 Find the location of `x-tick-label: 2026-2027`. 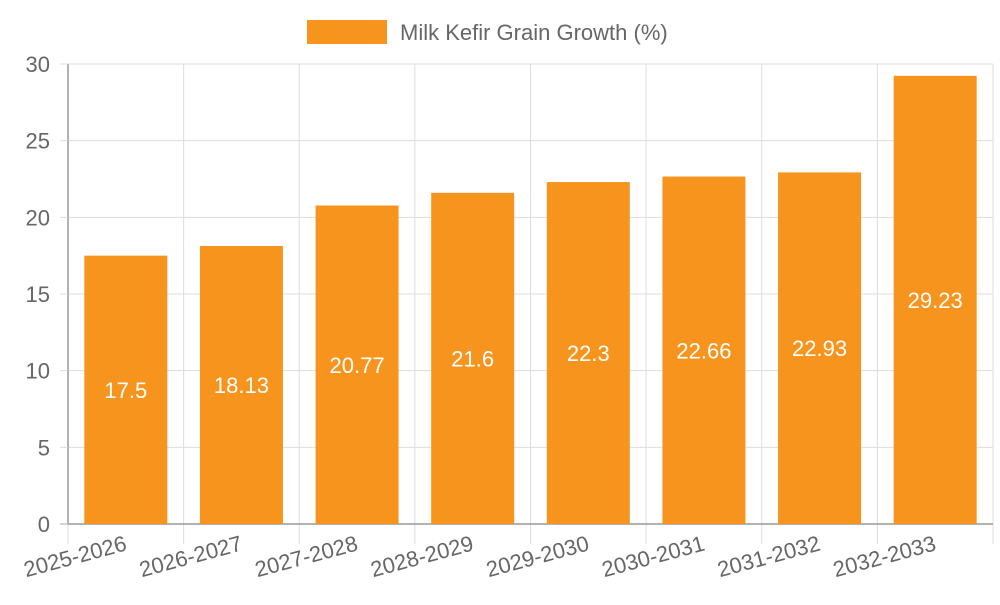

x-tick-label: 2026-2027 is located at coordinates (191, 556).